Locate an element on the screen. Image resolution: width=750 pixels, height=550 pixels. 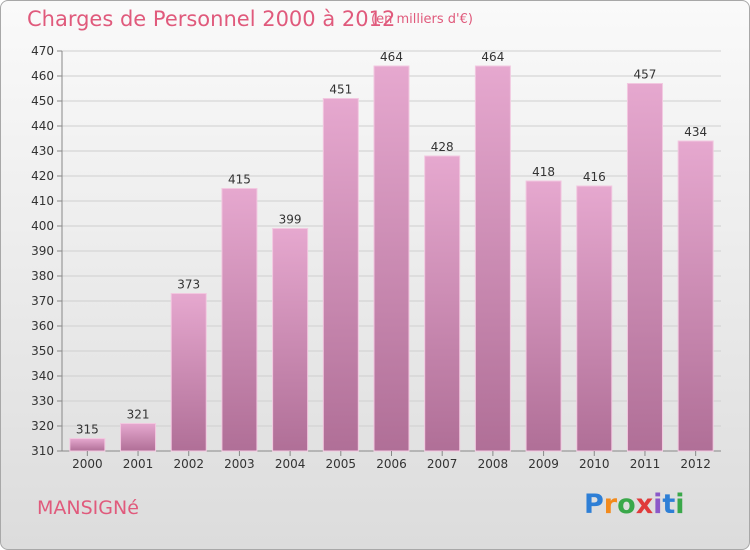
y-tick-label: 310 is located at coordinates (42, 451).